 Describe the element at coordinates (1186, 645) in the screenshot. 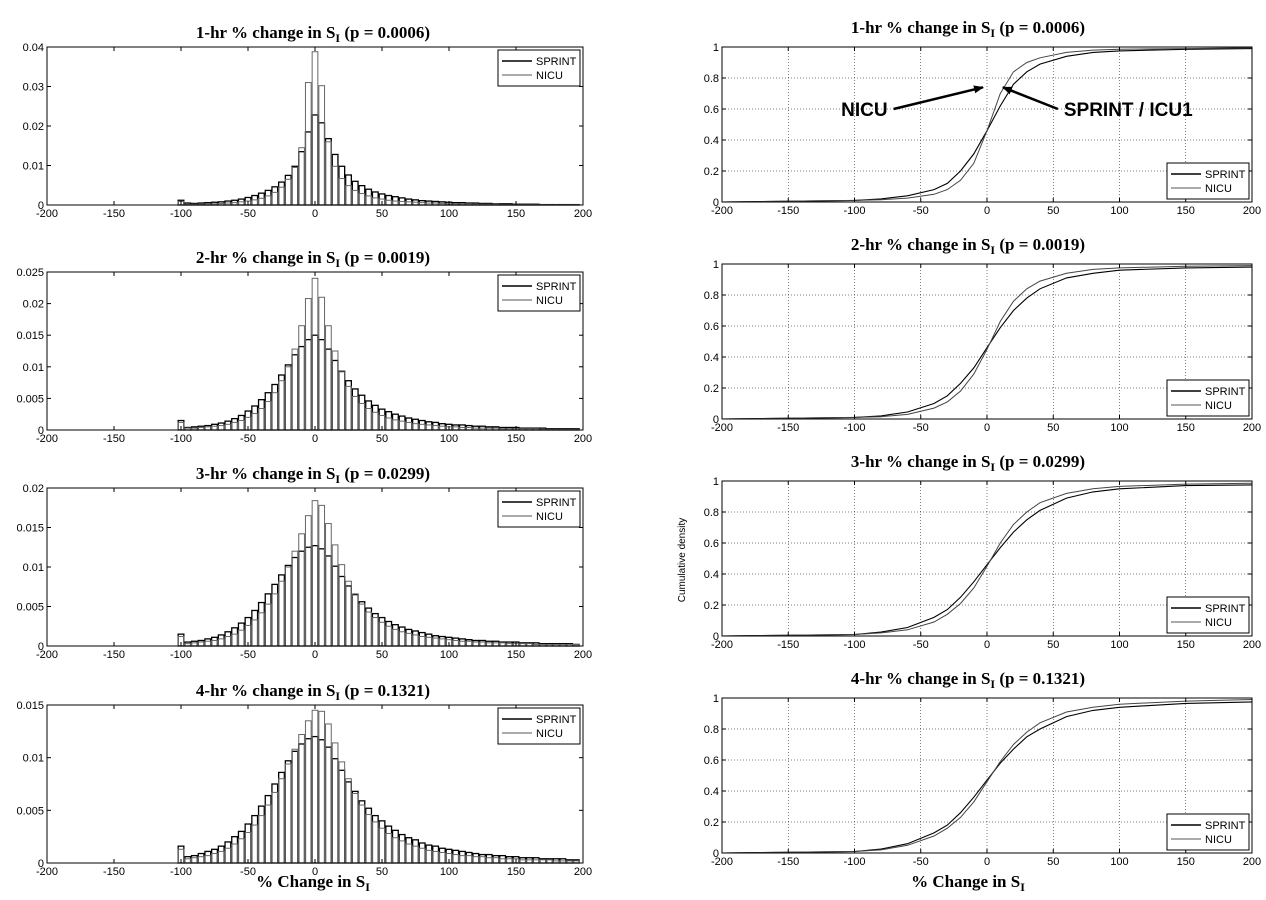

I see `cdf-3-xtick-label: 150` at that location.